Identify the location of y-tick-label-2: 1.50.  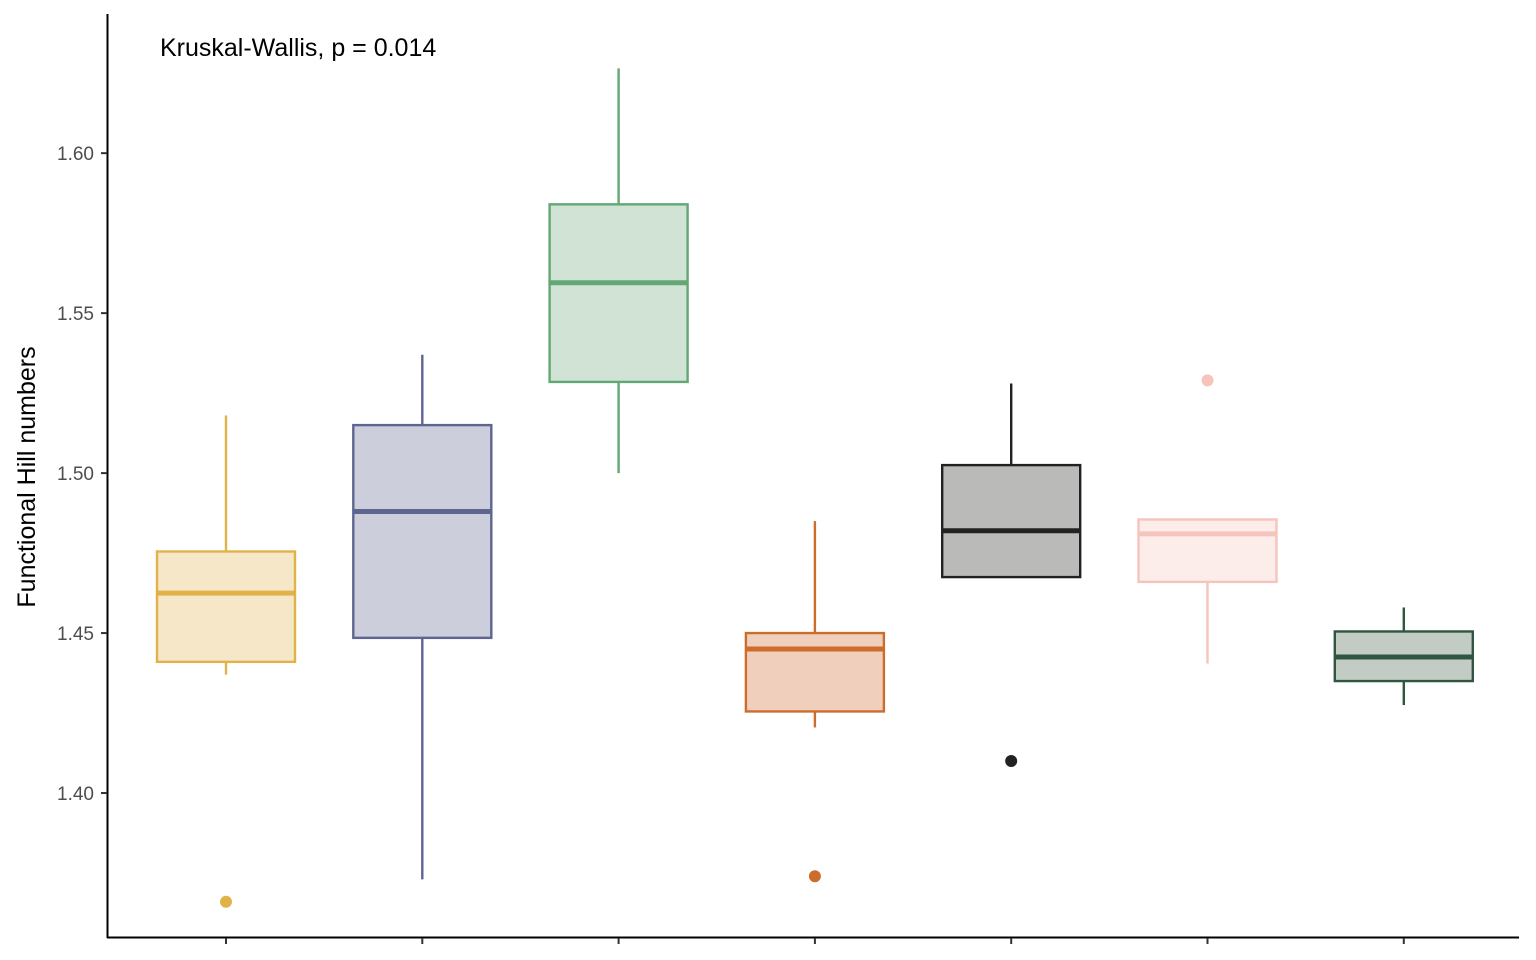
(75, 474).